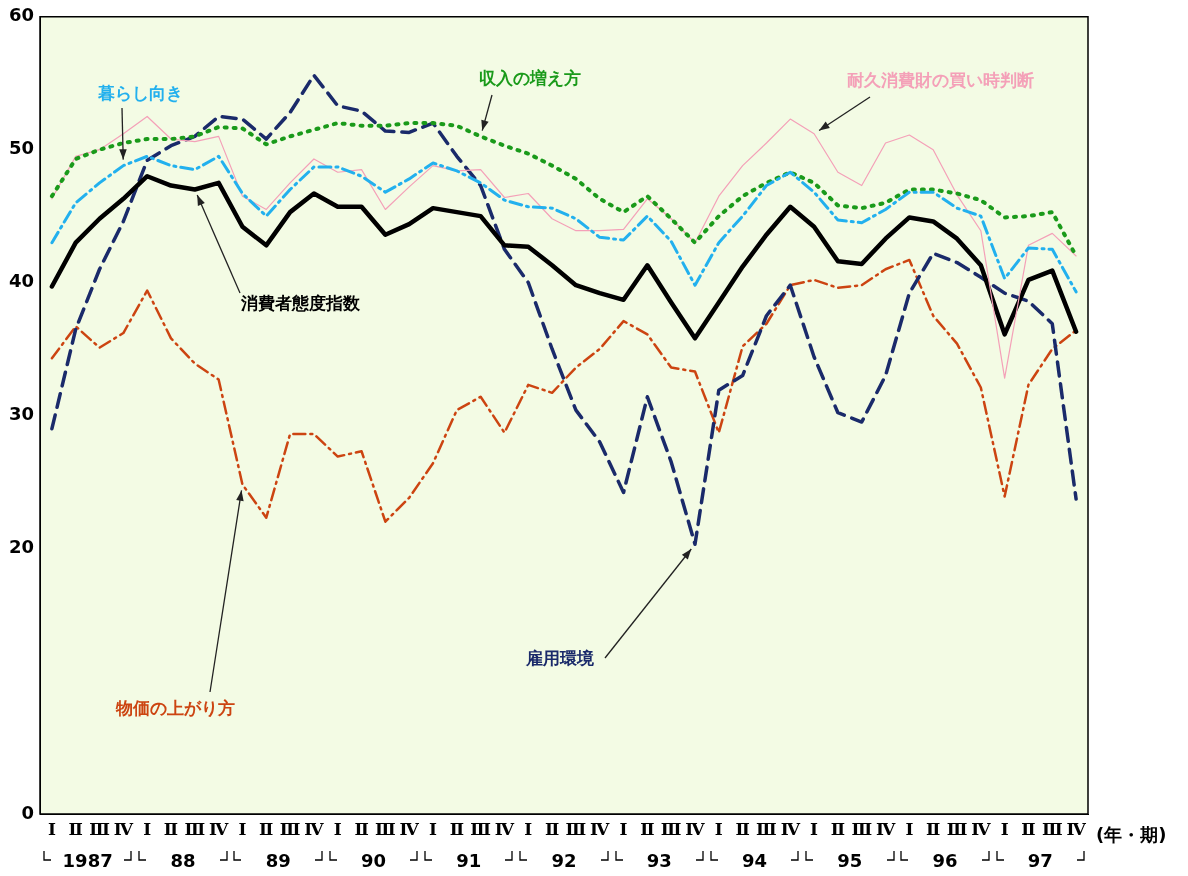 This screenshot has width=1188, height=876. Describe the element at coordinates (21, 414) in the screenshot. I see `y-tick-label: 30` at that location.